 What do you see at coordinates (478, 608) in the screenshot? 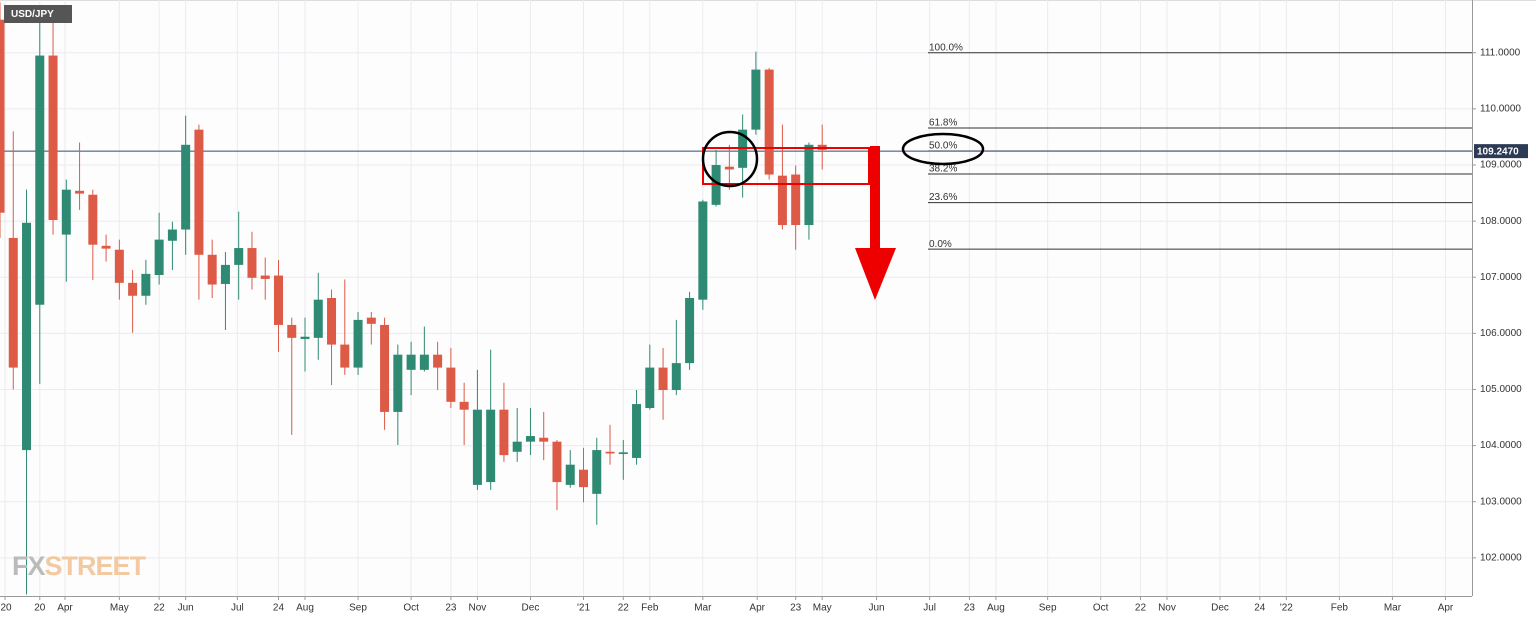
I see `x-tick-label: Nov` at bounding box center [478, 608].